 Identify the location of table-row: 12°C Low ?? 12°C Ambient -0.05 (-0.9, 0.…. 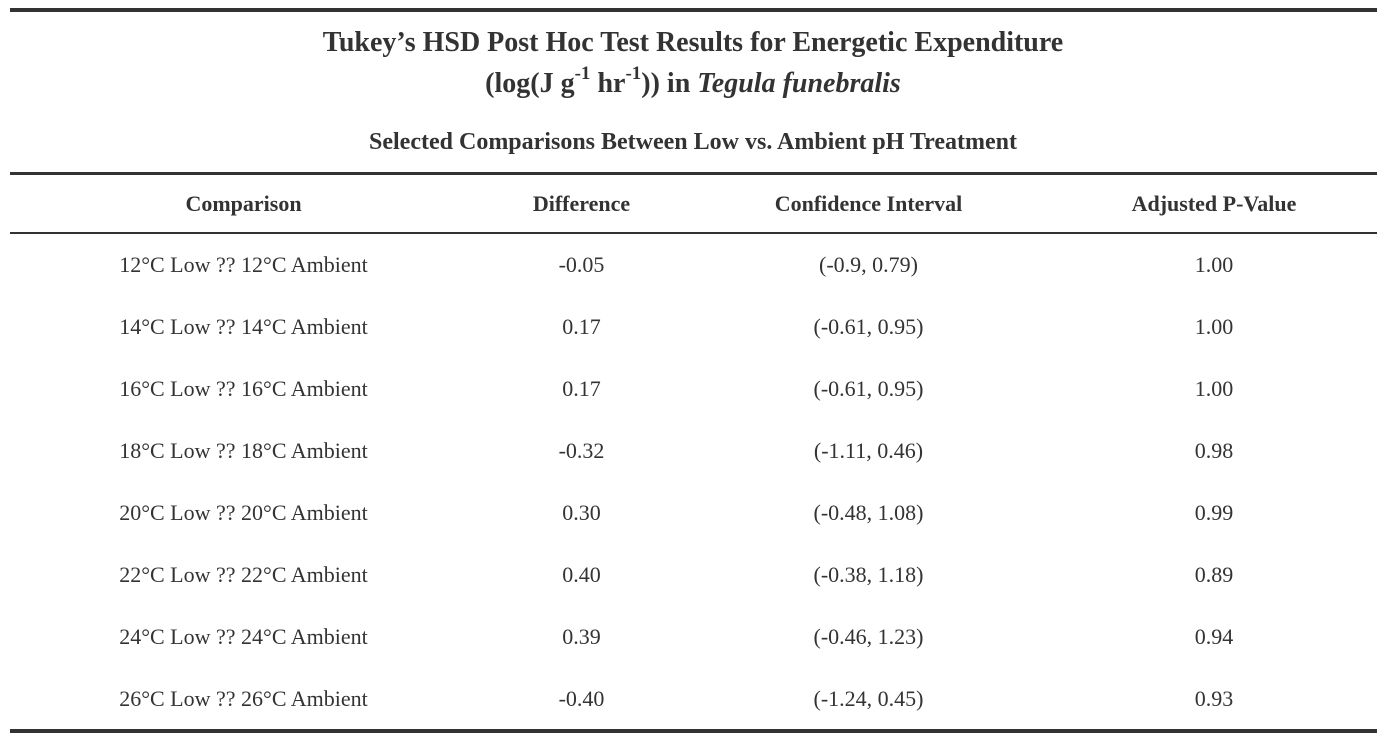
(693, 264).